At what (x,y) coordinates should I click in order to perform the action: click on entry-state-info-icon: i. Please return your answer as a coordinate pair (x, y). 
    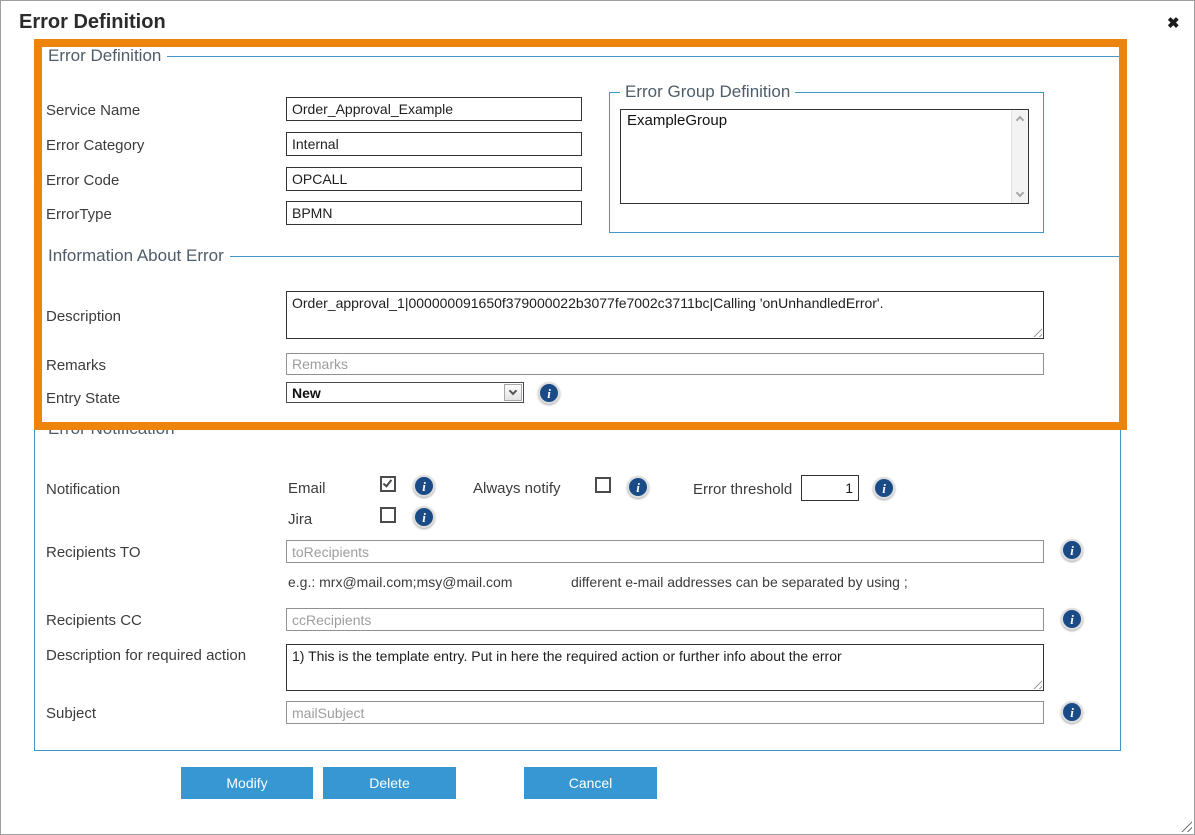
    Looking at the image, I should click on (549, 393).